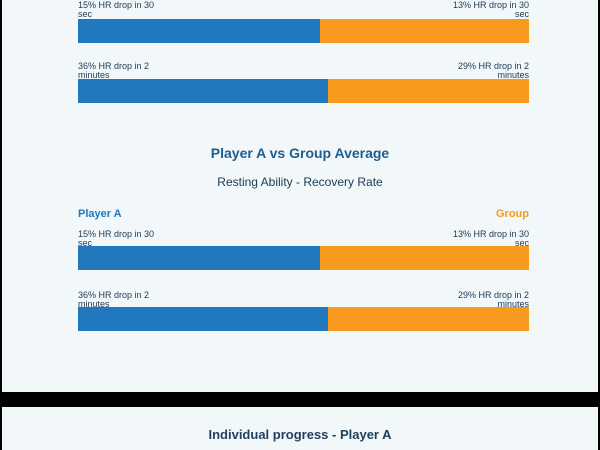  What do you see at coordinates (300, 153) in the screenshot?
I see `comparison-title: Player A vs Group Average` at bounding box center [300, 153].